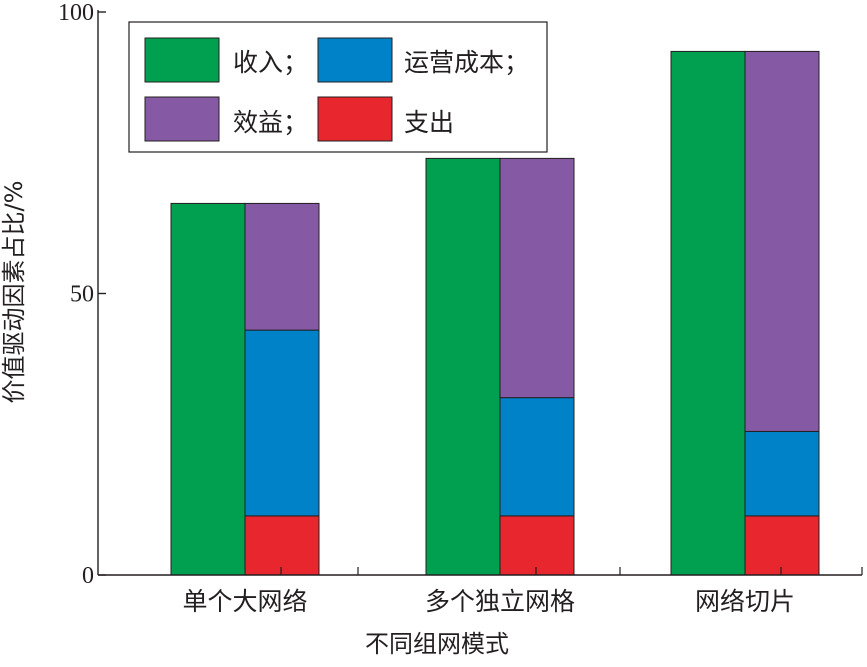 The image size is (867, 667). I want to click on y-axis-title: 价值驱动因素占比/%, so click(14, 292).